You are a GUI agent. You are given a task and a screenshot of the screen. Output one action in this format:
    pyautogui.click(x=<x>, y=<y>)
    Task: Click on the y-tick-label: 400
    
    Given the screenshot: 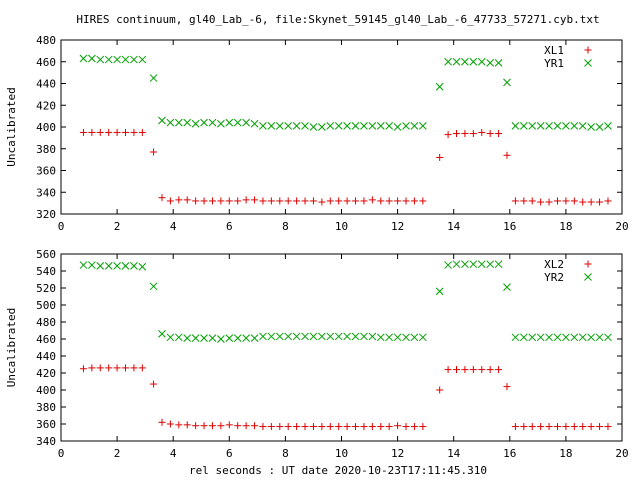 What is the action you would take?
    pyautogui.click(x=46, y=390)
    